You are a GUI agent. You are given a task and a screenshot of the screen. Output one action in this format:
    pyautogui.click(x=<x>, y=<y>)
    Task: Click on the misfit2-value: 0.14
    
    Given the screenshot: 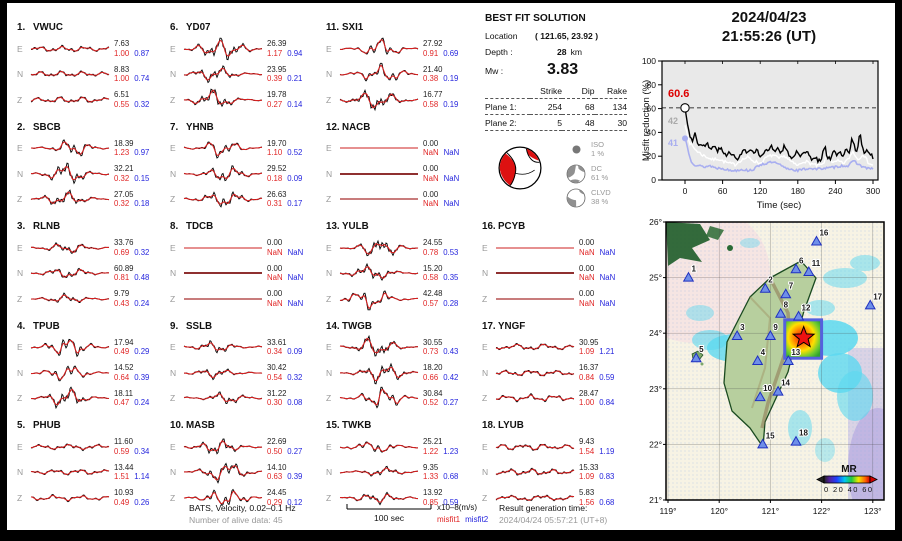 What is the action you would take?
    pyautogui.click(x=295, y=104)
    